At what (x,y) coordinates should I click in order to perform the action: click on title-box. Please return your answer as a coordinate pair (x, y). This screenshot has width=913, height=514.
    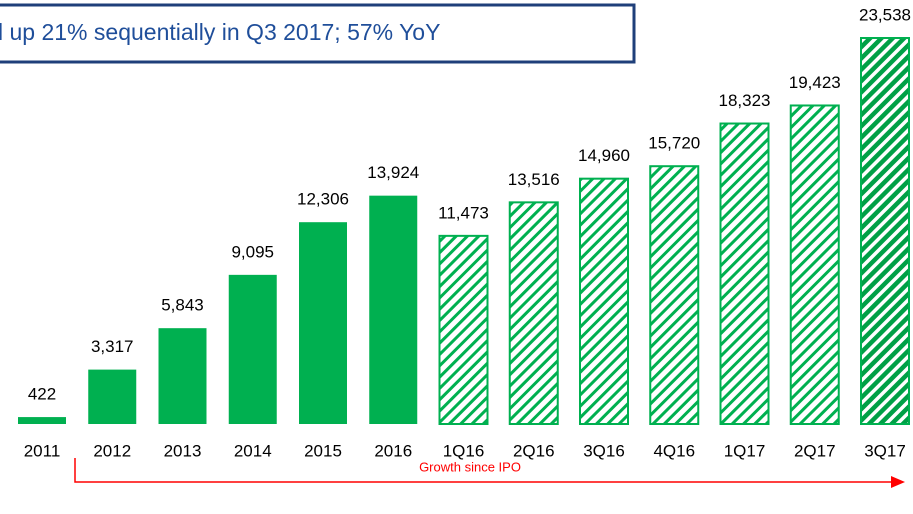
    Looking at the image, I should click on (318, 33).